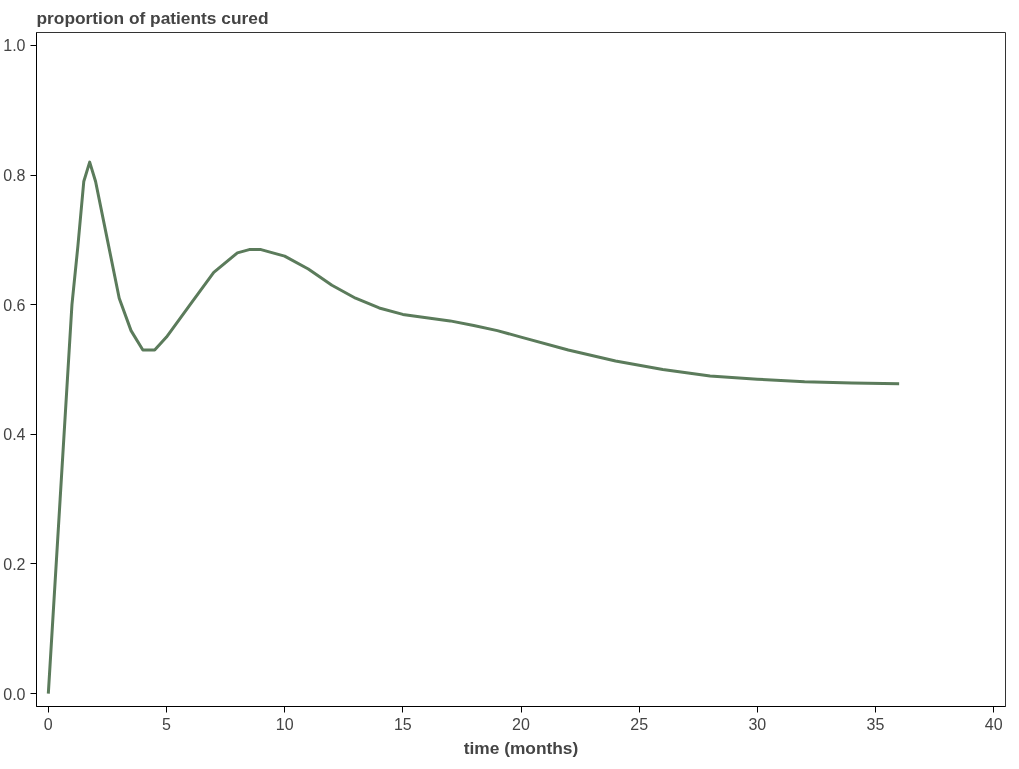  What do you see at coordinates (167, 724) in the screenshot?
I see `x-tick-label: 5` at bounding box center [167, 724].